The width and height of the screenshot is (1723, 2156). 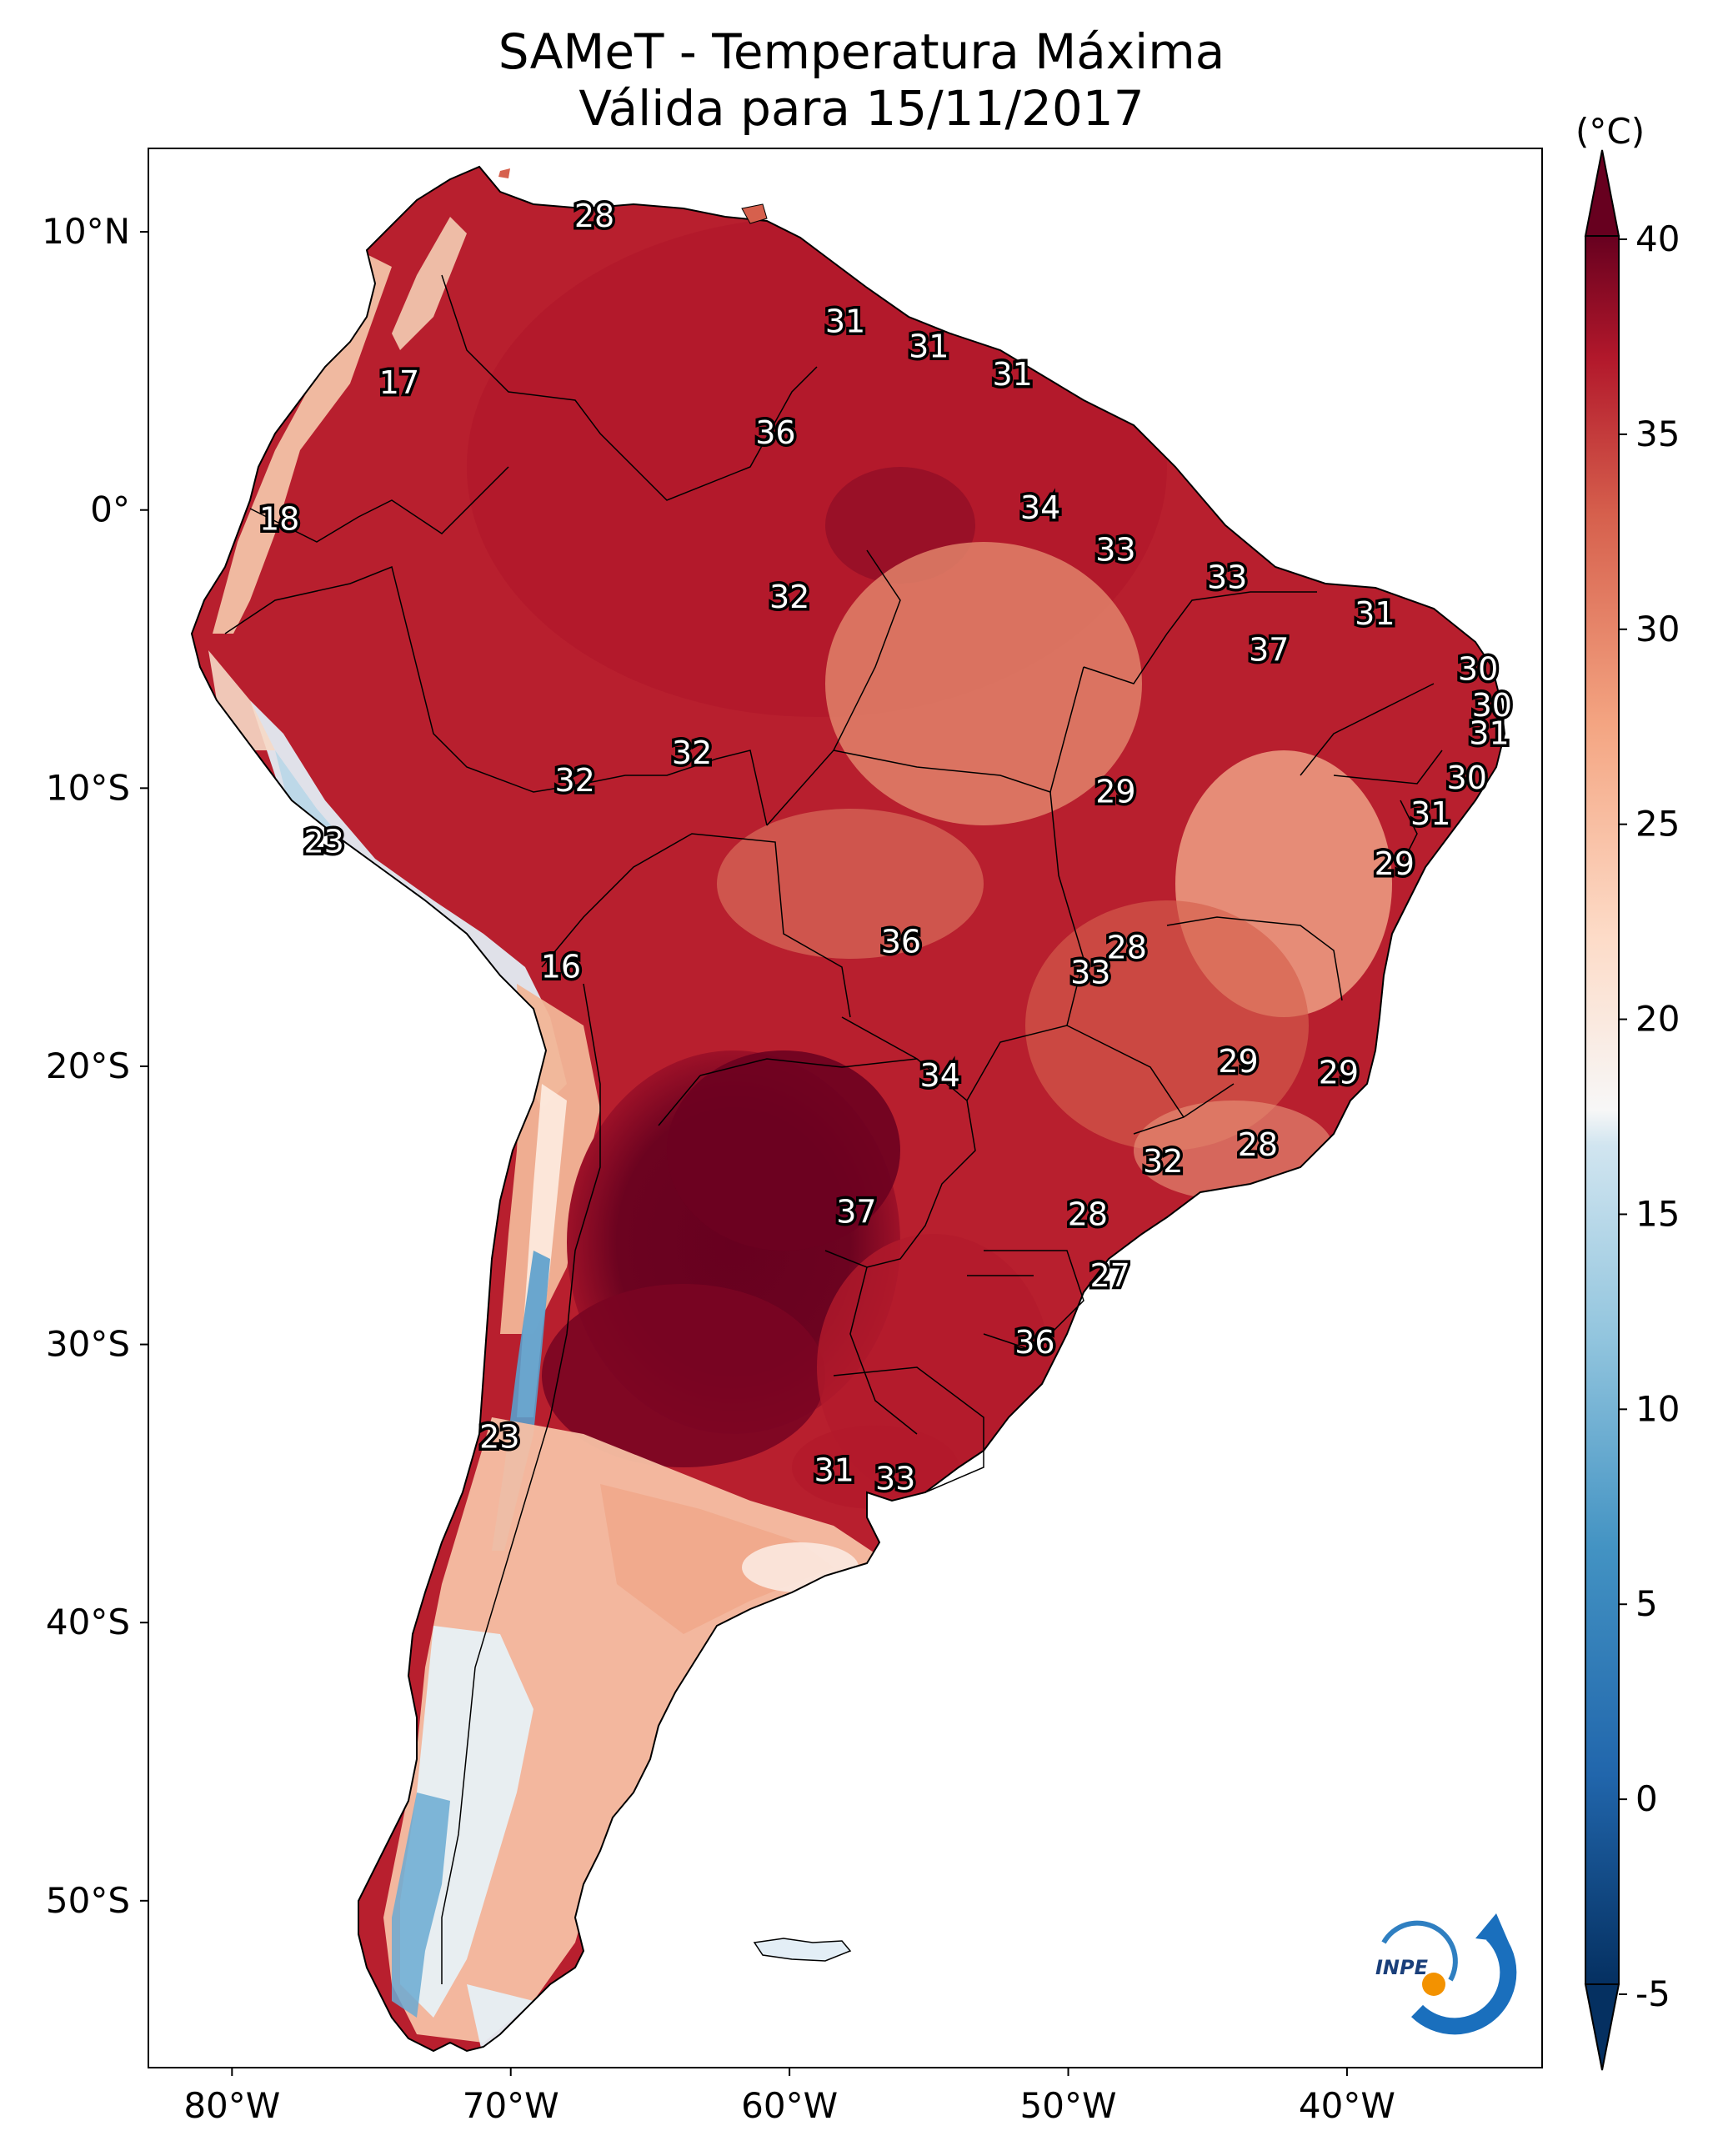 I want to click on lat-tick-label: 0°, so click(x=110, y=510).